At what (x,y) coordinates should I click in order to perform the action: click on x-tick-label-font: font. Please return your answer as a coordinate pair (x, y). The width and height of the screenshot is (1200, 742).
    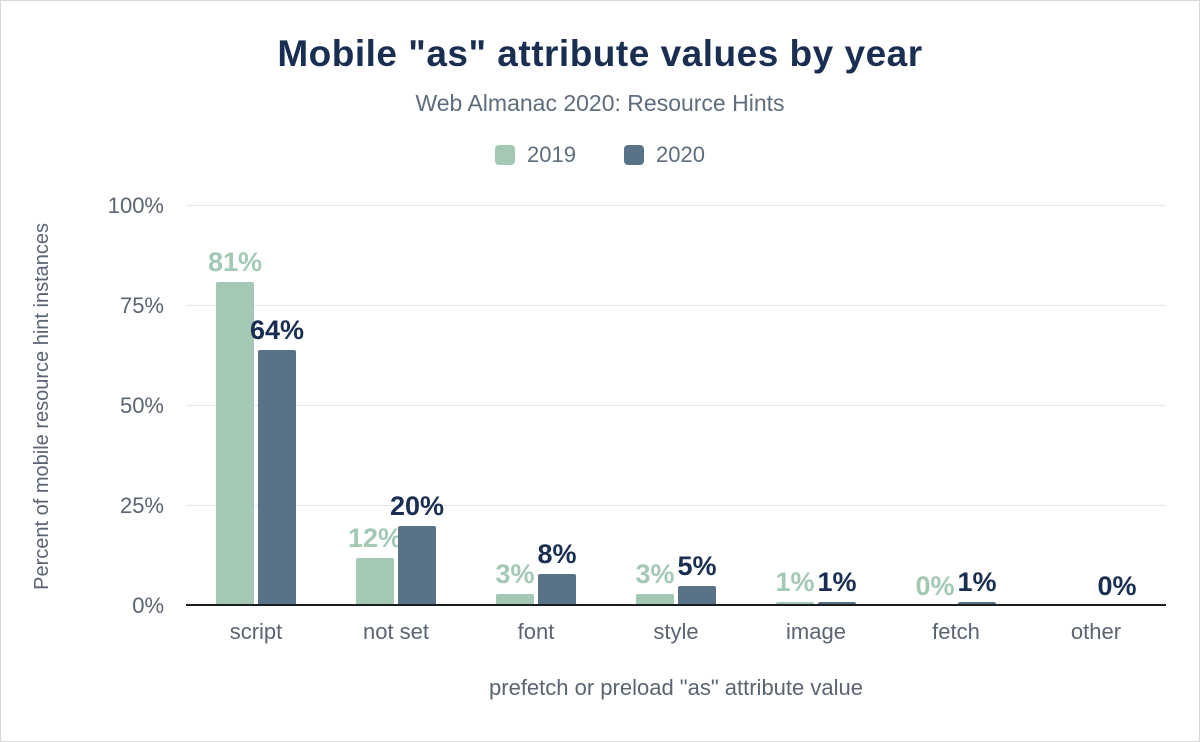
    Looking at the image, I should click on (536, 631).